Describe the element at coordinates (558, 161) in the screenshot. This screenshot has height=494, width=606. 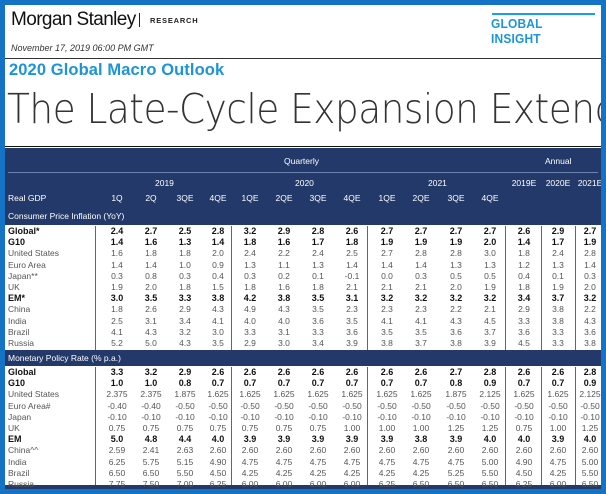
I see `annual-group-header: Annual` at that location.